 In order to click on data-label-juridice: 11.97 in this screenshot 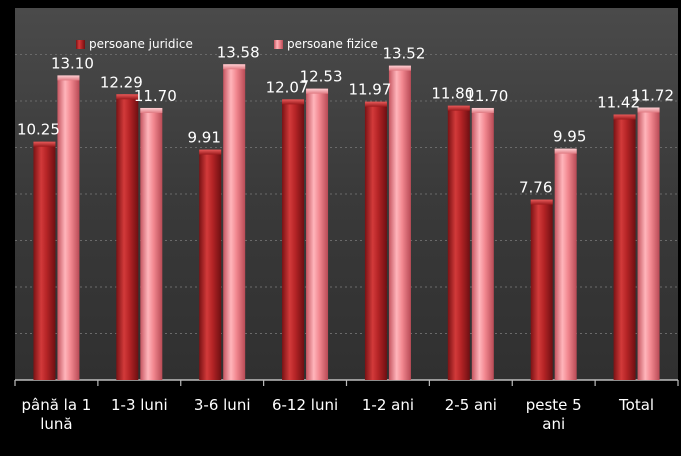, I will do `click(369, 90)`.